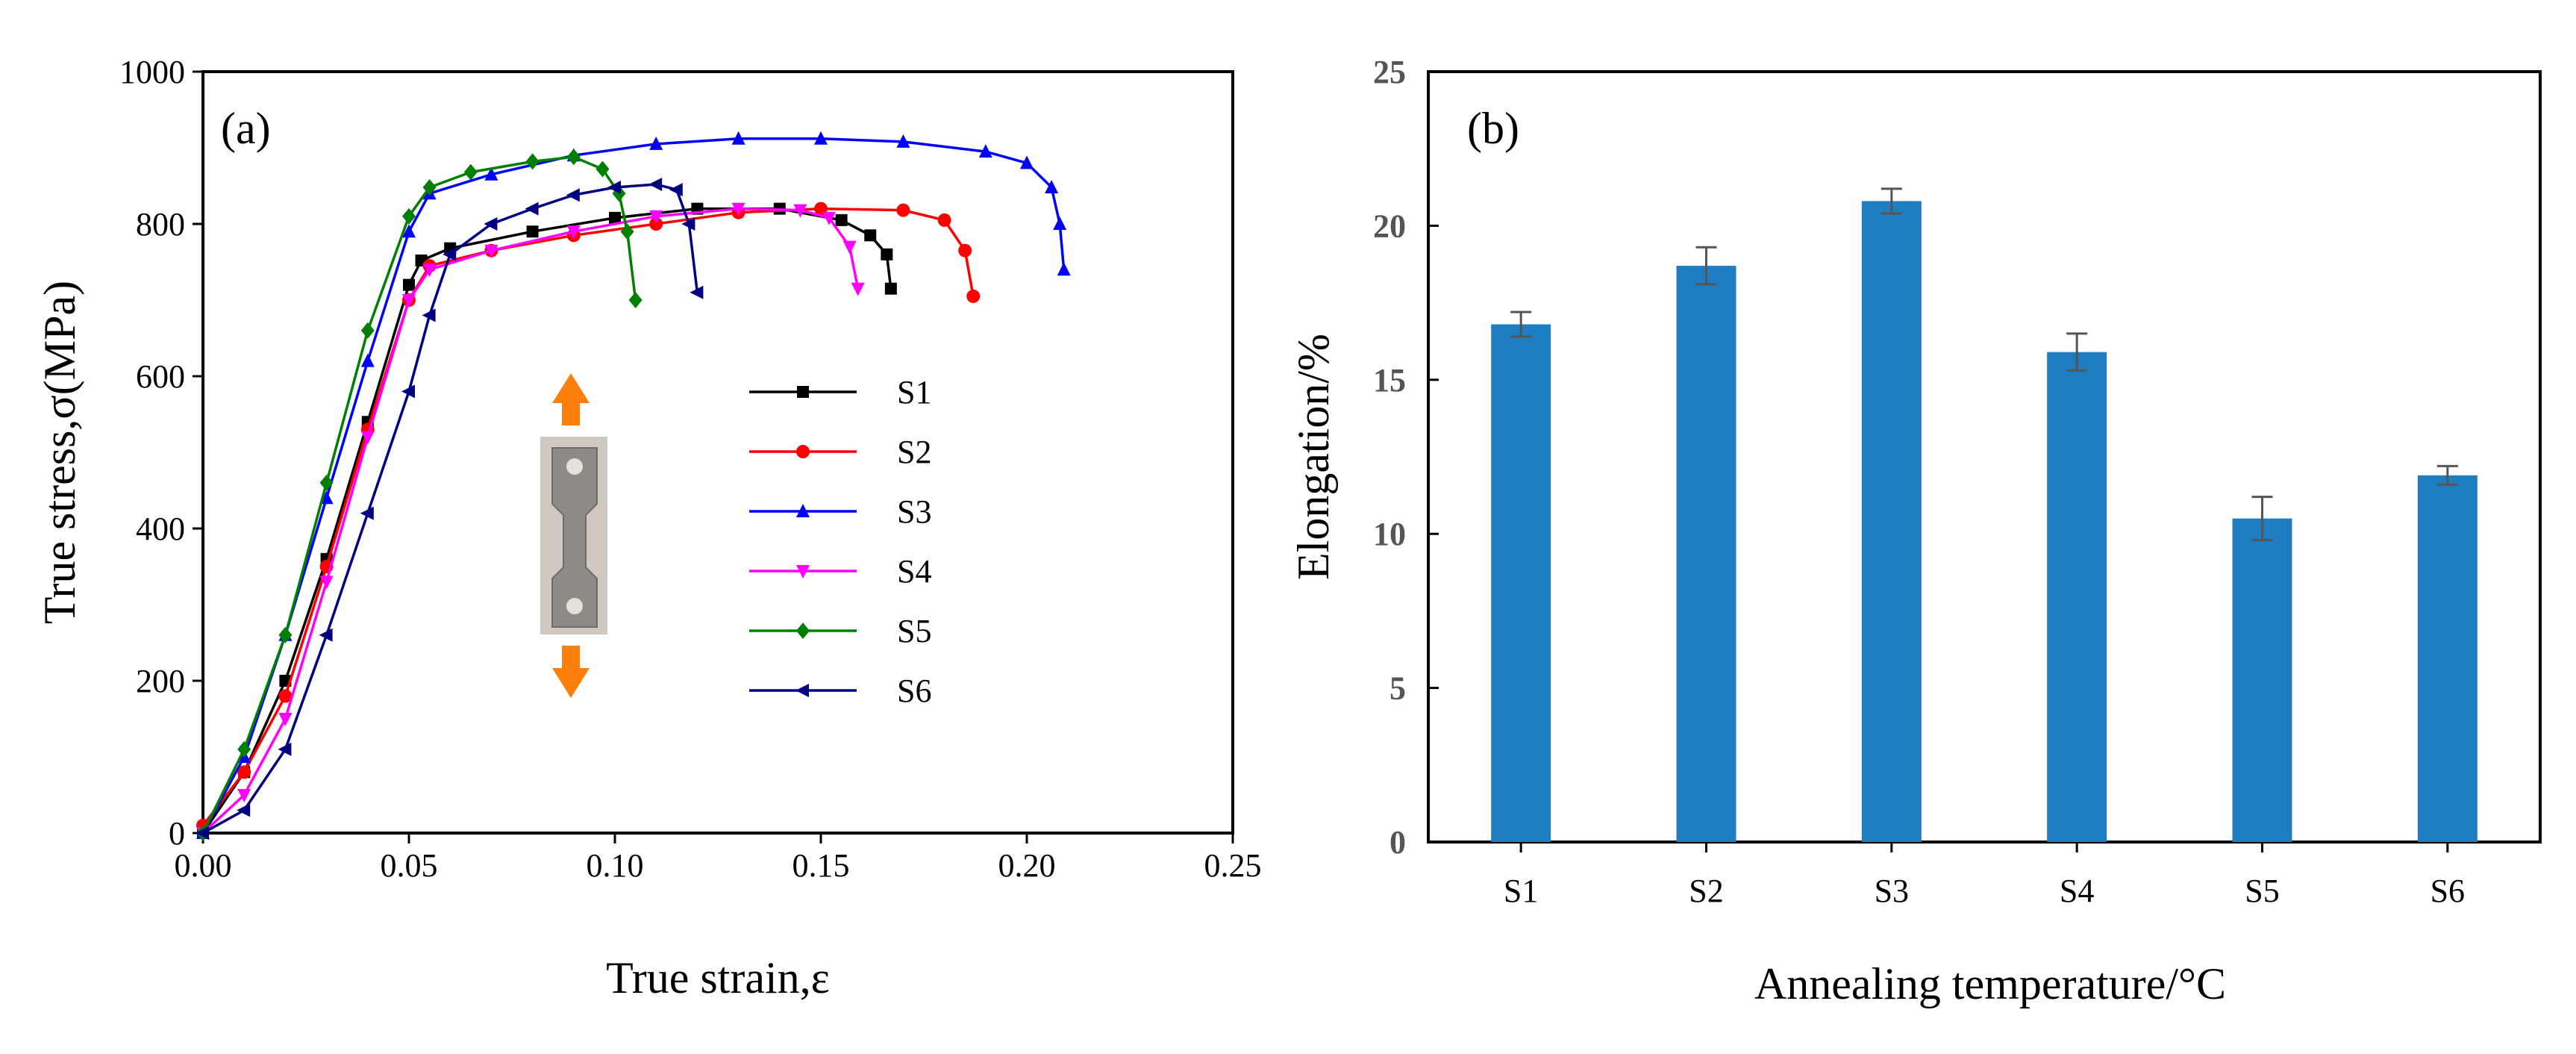 The height and width of the screenshot is (1054, 2576). What do you see at coordinates (1389, 380) in the screenshot?
I see `y-tick-label-b: 15` at bounding box center [1389, 380].